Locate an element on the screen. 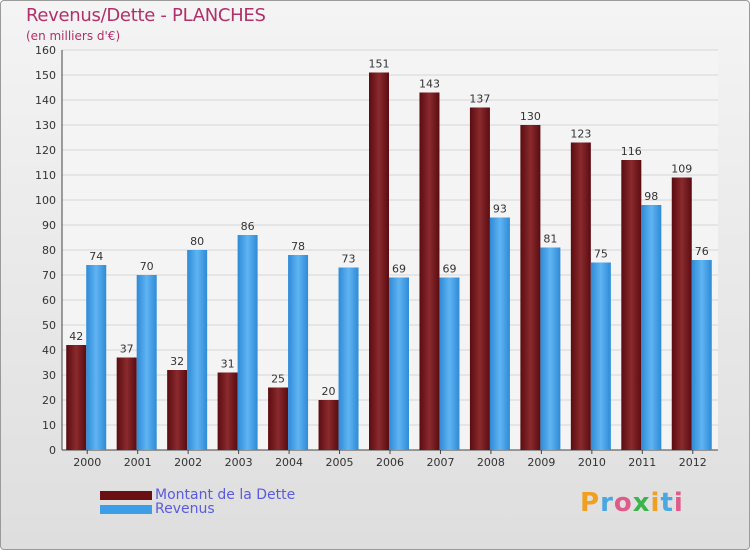  x-tick-label: 2006 is located at coordinates (390, 462).